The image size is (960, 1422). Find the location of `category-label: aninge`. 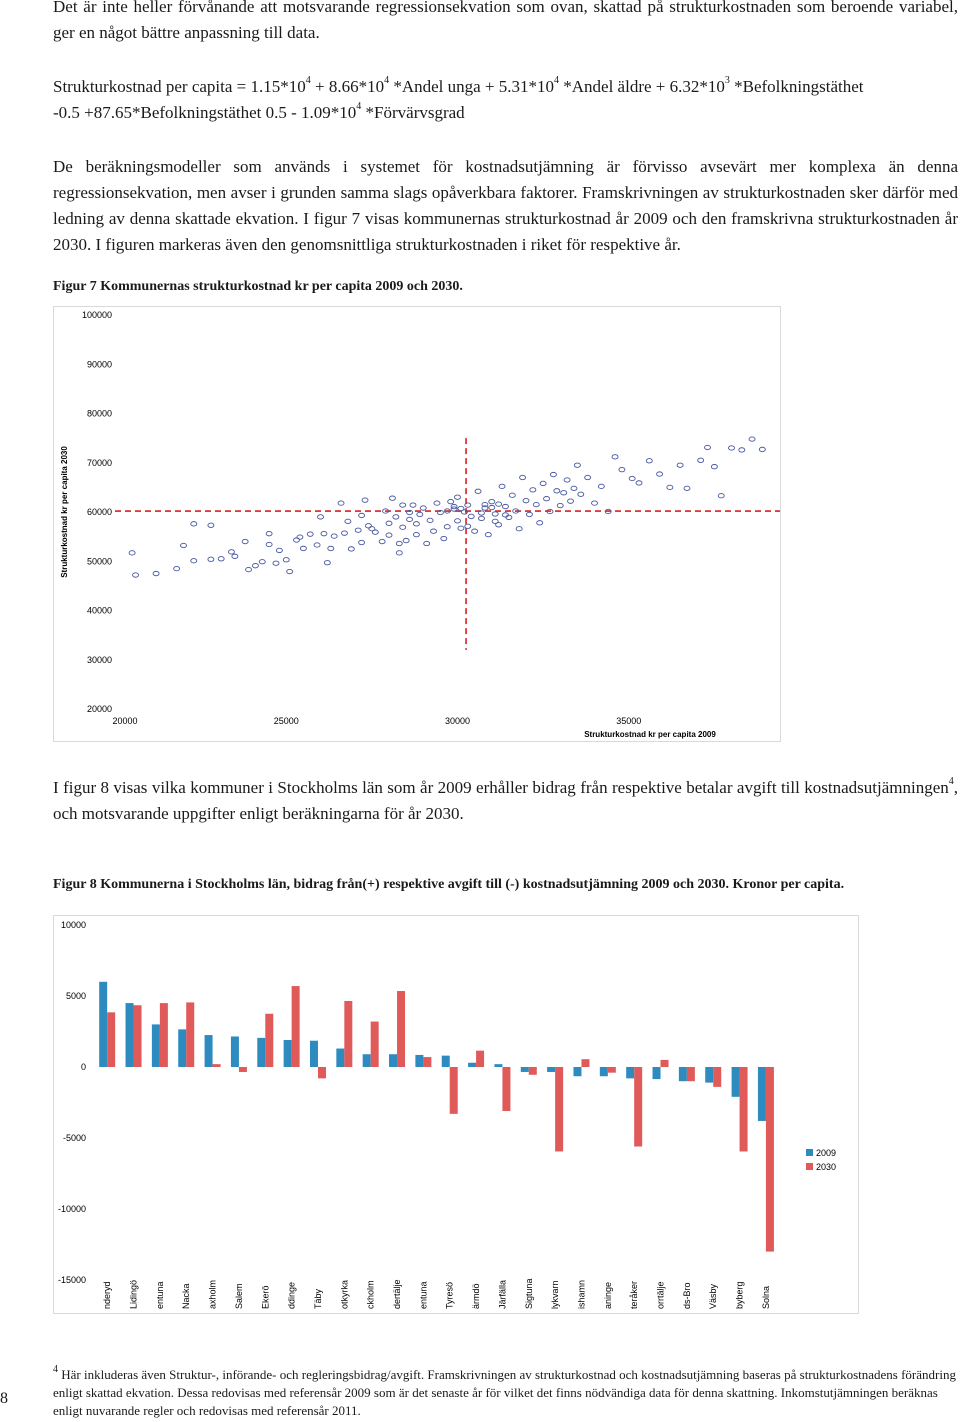

category-label: aninge is located at coordinates (608, 1295).